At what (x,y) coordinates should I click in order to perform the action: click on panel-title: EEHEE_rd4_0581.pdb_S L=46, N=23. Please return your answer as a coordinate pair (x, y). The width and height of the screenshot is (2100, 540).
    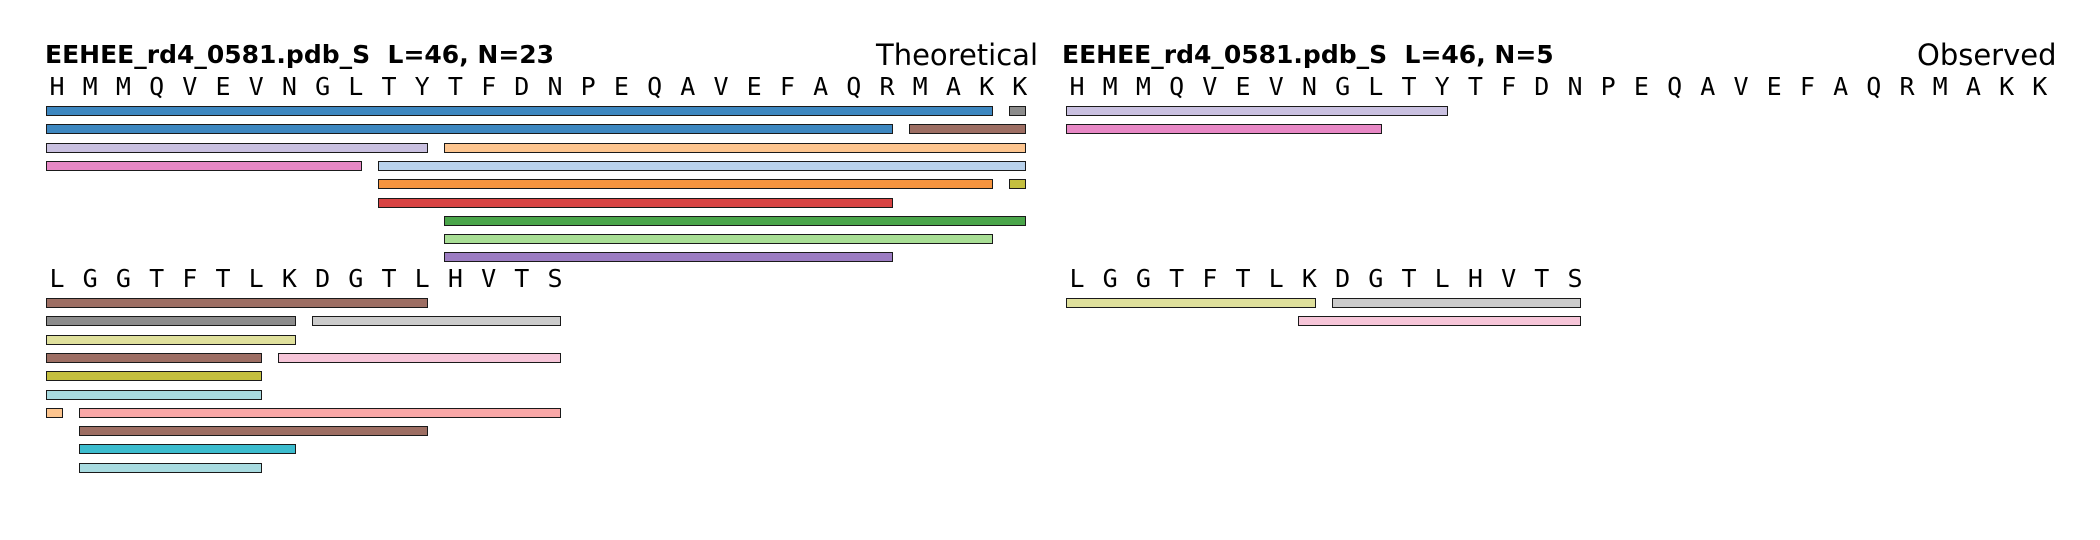
    Looking at the image, I should click on (300, 54).